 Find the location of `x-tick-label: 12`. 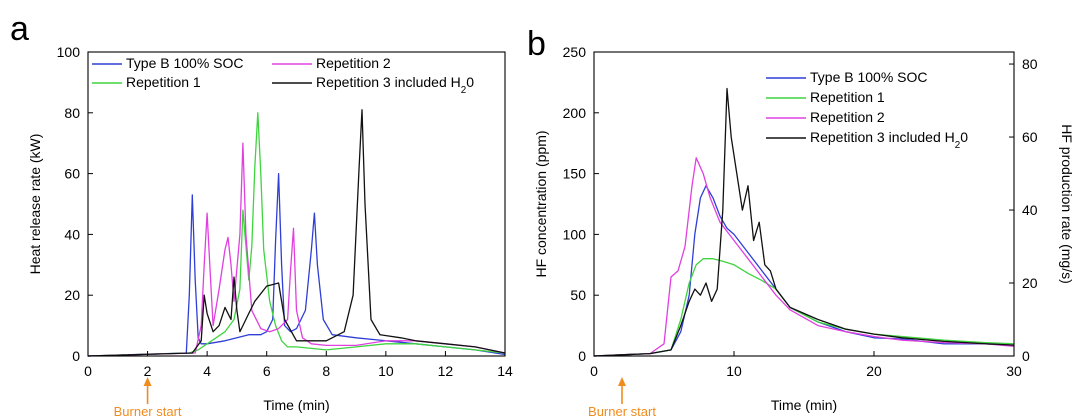

x-tick-label: 12 is located at coordinates (446, 371).